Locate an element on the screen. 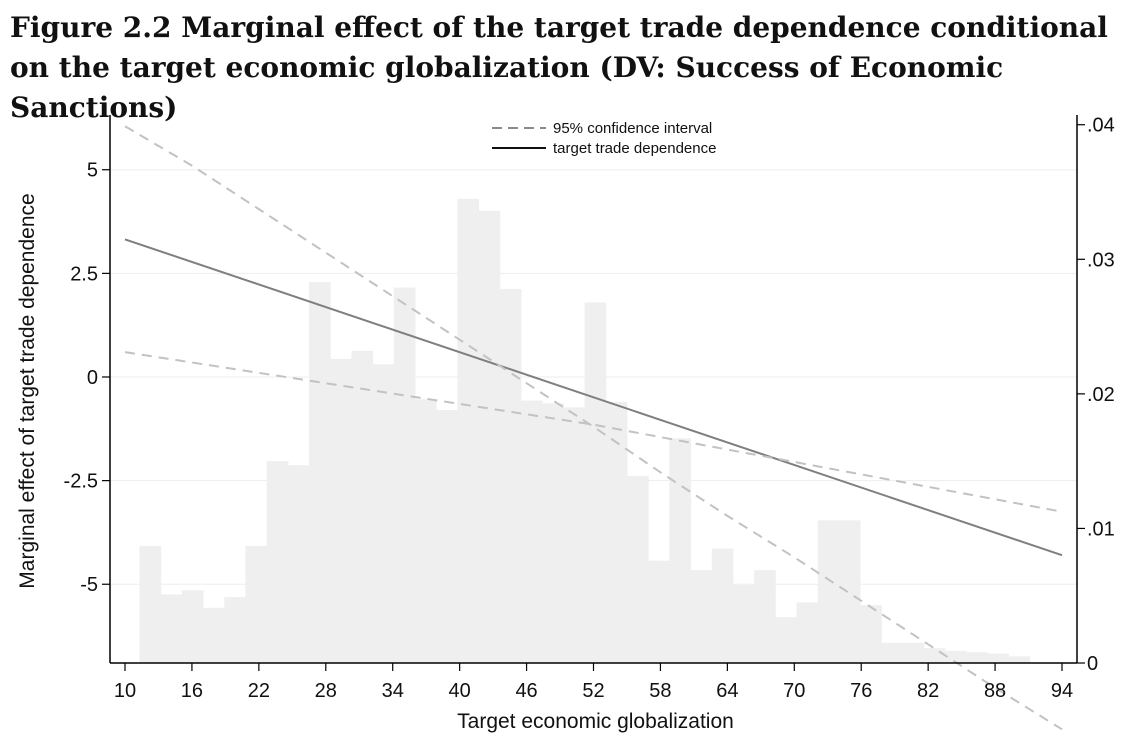  y2-tick-label: .04 is located at coordinates (1101, 126).